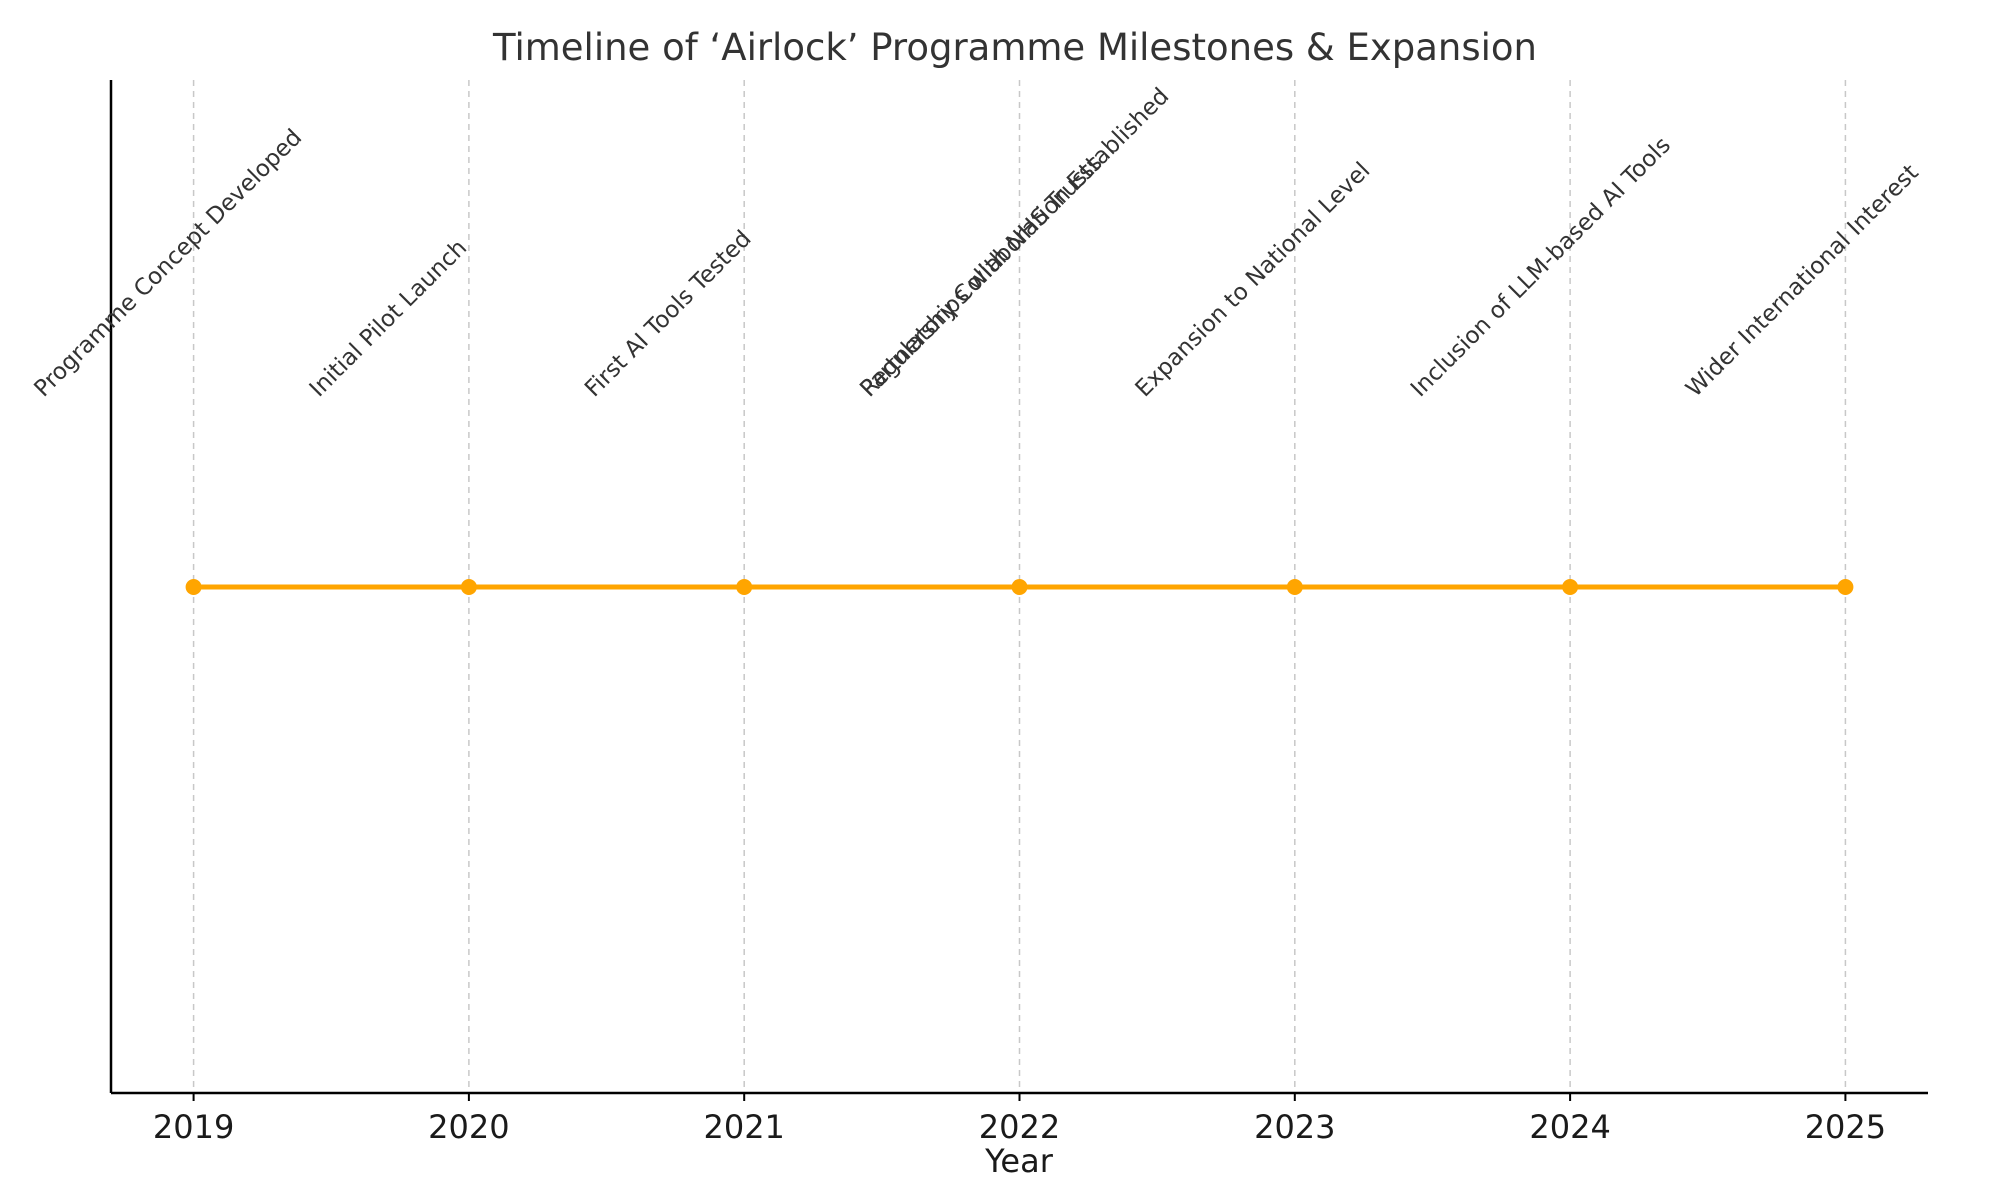 This screenshot has width=2000, height=1200. Describe the element at coordinates (1845, 1127) in the screenshot. I see `x-tick-label-2025: 2025` at that location.